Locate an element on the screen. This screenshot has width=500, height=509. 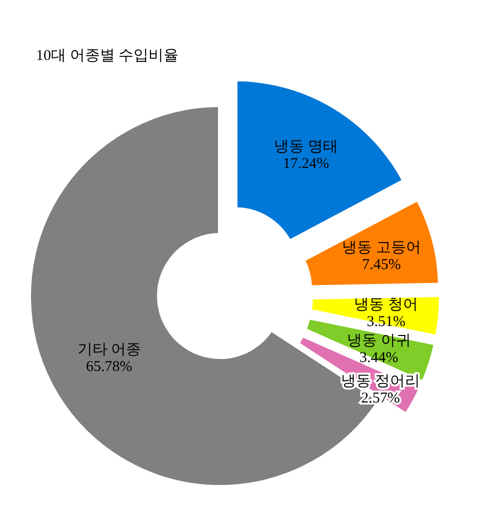
slice-label: 냉동 명태 is located at coordinates (306, 147).